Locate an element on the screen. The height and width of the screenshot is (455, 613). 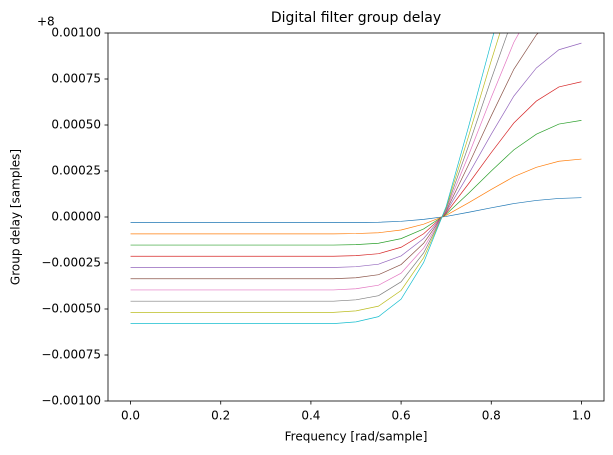
y-tick-label: 0.00100 is located at coordinates (76, 33).